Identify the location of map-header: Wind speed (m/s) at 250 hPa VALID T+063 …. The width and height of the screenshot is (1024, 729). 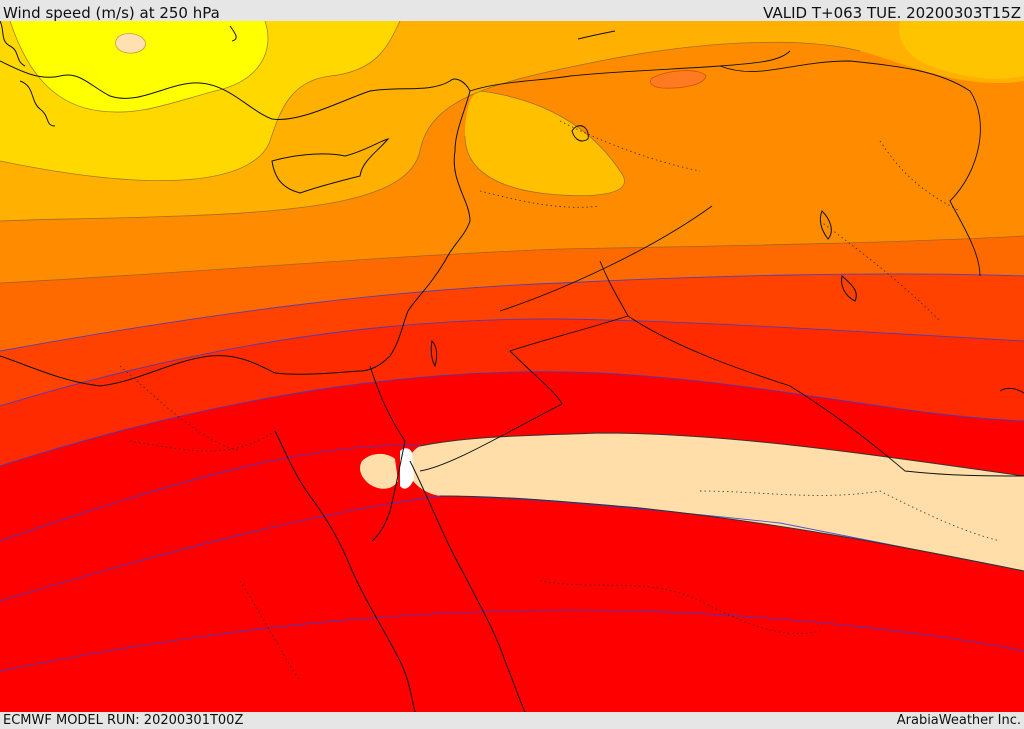
(512, 11).